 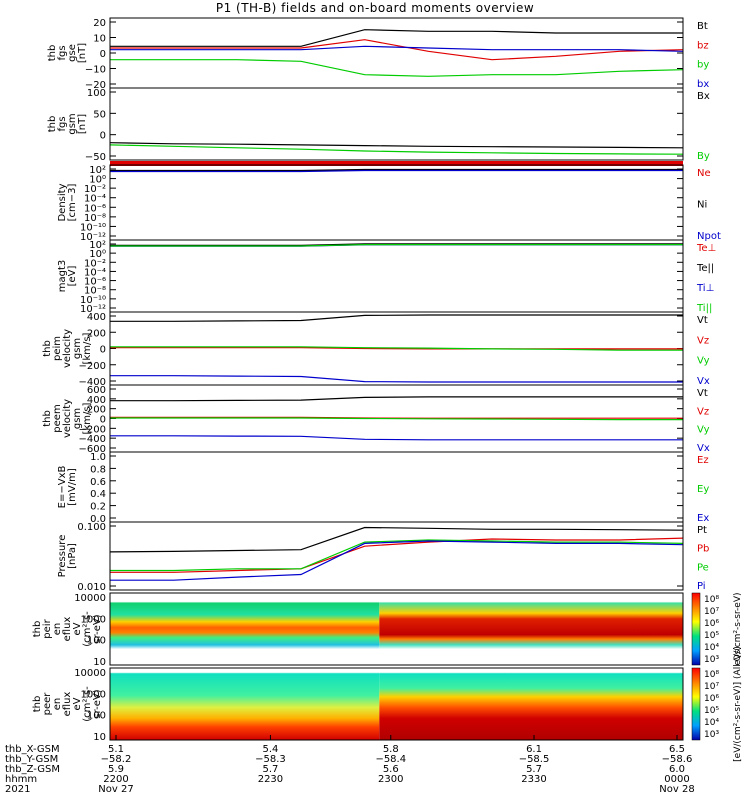 I want to click on x-tick-label: 5.7, so click(x=270, y=769).